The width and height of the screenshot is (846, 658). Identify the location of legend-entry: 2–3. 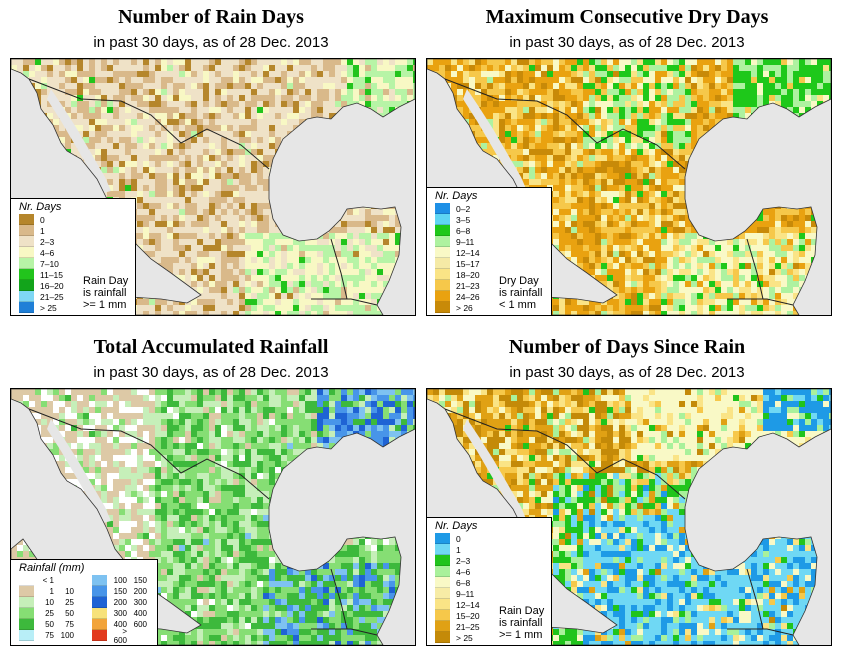
(489, 560).